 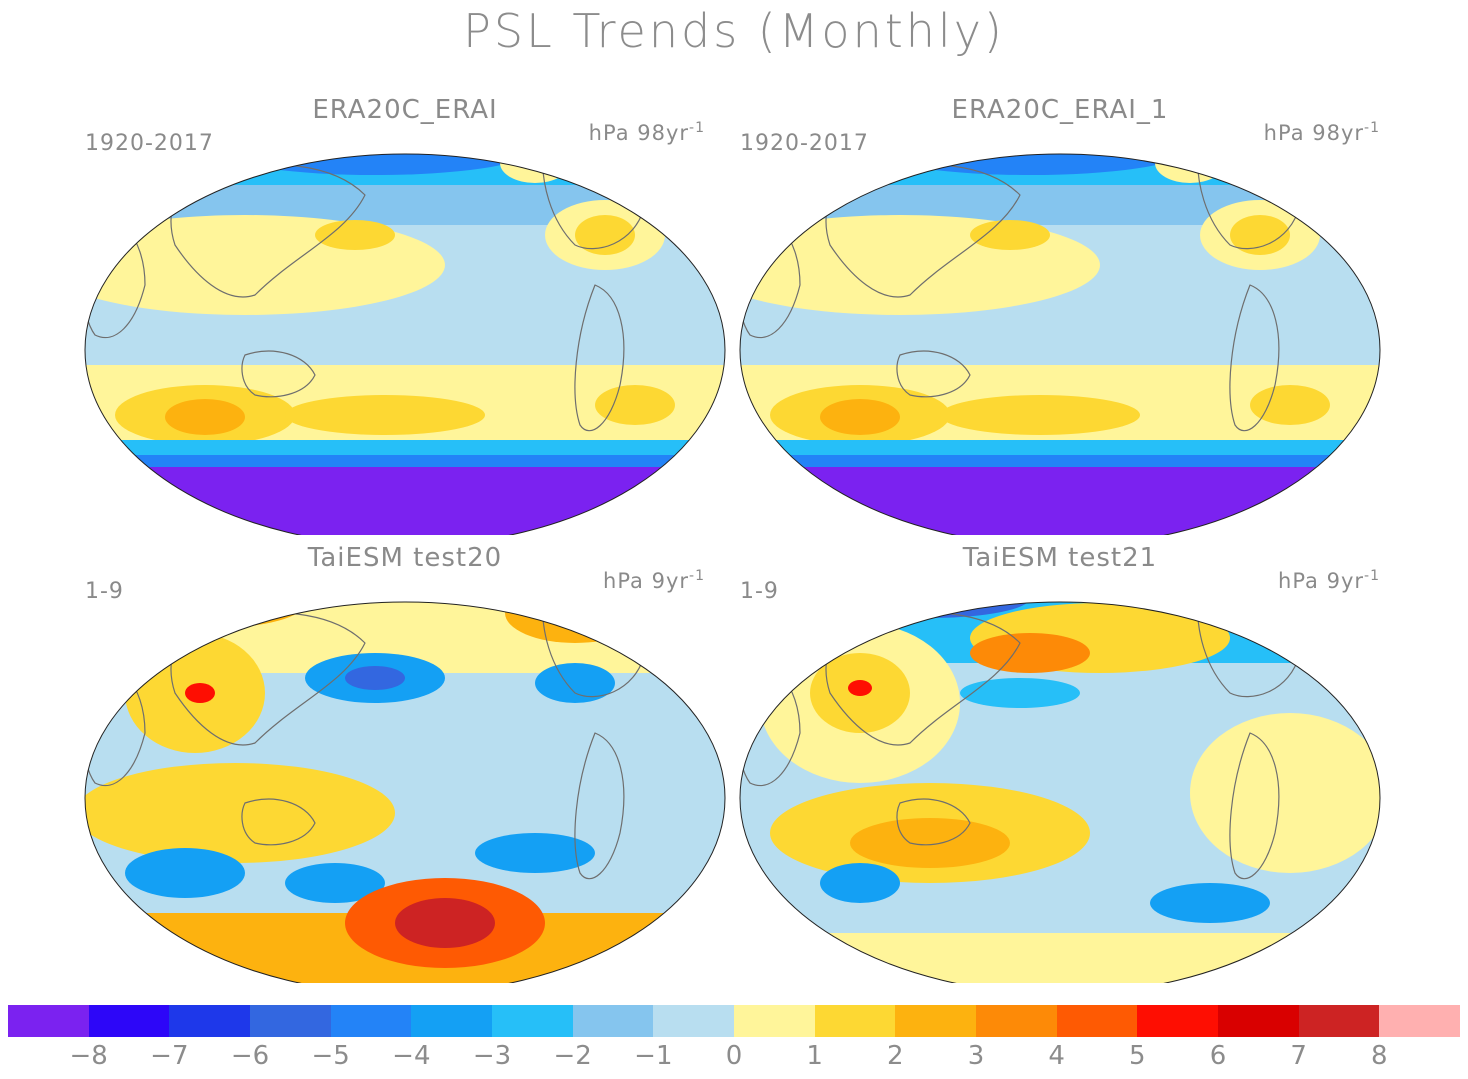 I want to click on colorbar-labels: −8 −7 −6 −5 −4 −3 −2 −1 0 1 2 3 4 5 6 7 8, so click(x=734, y=1058).